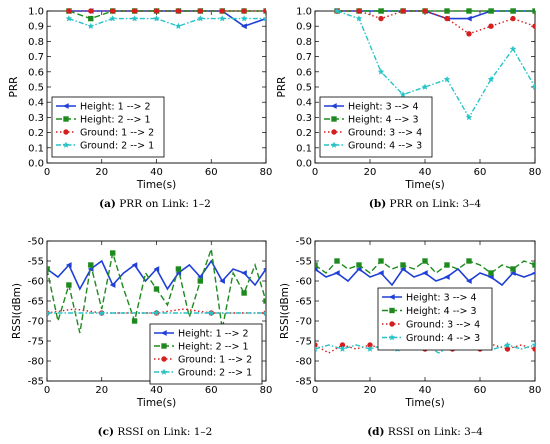 The height and width of the screenshot is (444, 550). What do you see at coordinates (36, 282) in the screenshot?
I see `y-tick-label: -60` at bounding box center [36, 282].